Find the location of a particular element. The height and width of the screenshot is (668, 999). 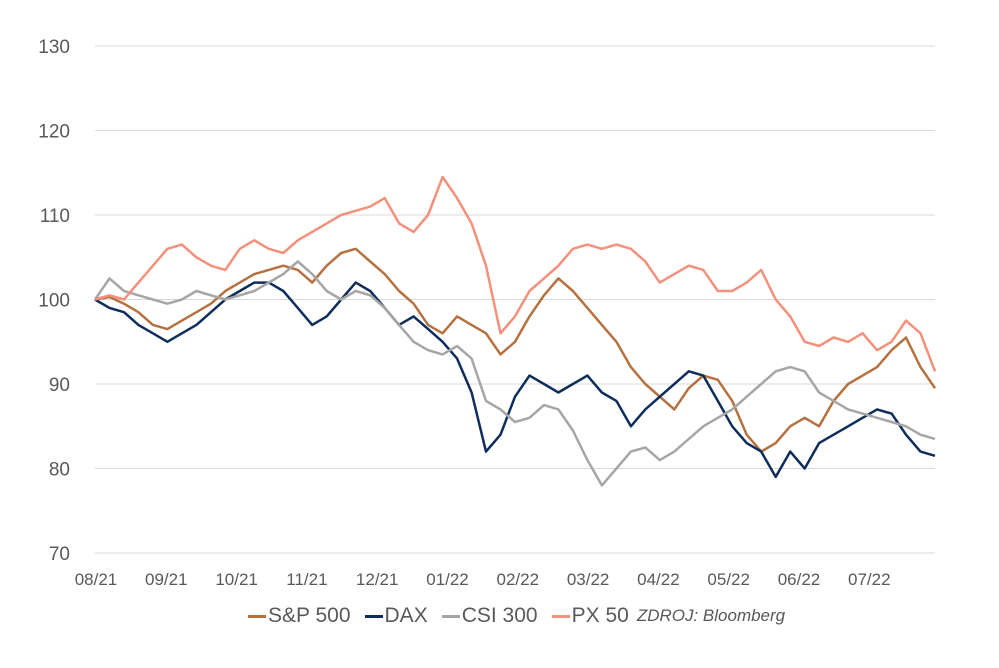

x-tick-label: 11/21 is located at coordinates (306, 579).